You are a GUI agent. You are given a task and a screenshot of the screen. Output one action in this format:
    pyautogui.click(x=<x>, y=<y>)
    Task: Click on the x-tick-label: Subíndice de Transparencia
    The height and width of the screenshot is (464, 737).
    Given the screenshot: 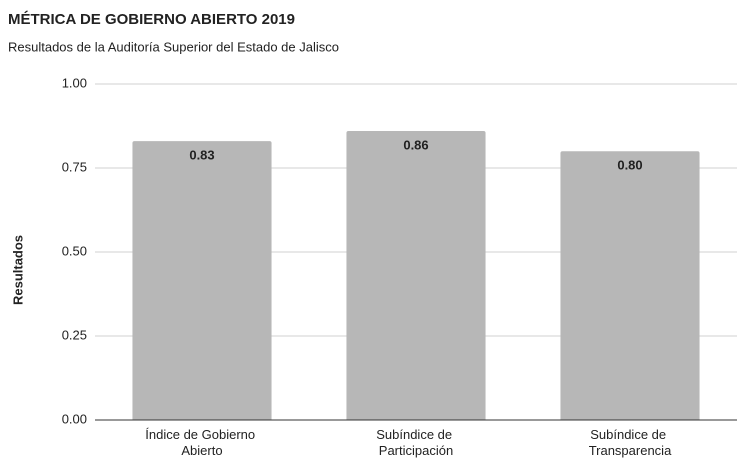 What is the action you would take?
    pyautogui.click(x=630, y=442)
    